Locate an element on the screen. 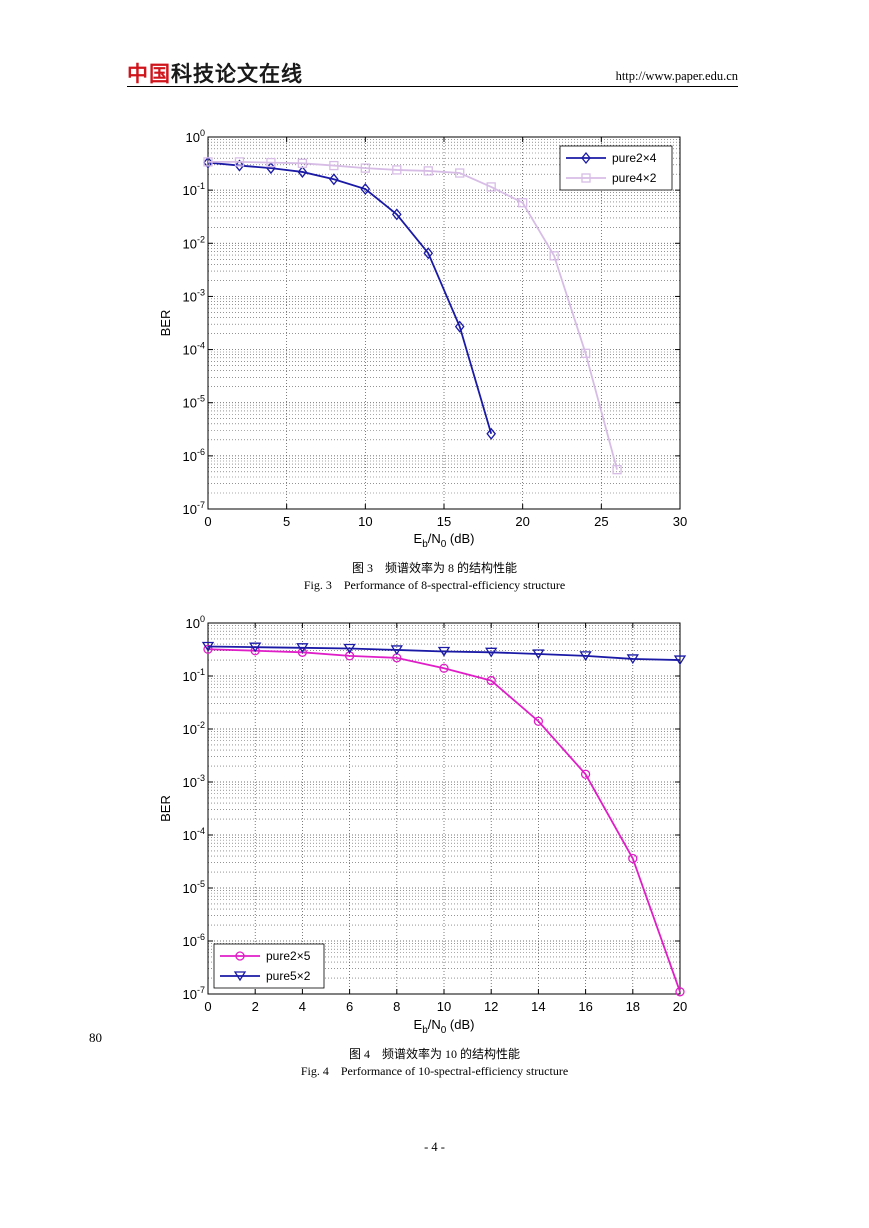 This screenshot has width=869, height=1228. x-tick-label: 4 is located at coordinates (302, 1006).